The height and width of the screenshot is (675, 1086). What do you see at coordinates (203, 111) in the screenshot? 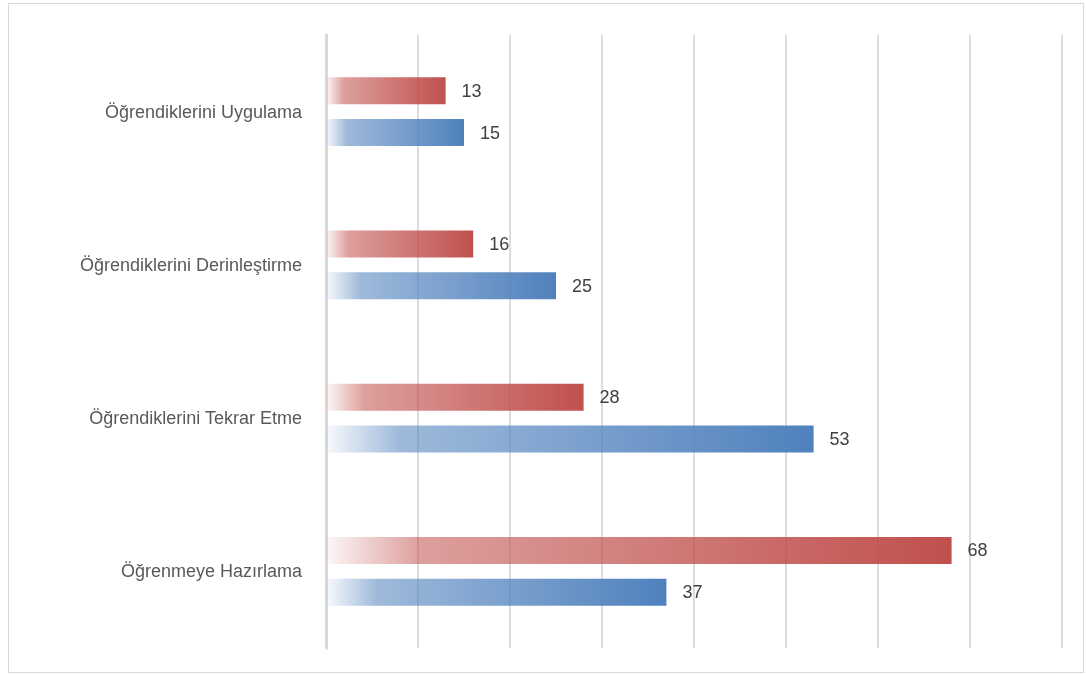
I see `y-tick-label: Öğrendiklerini Uygulama` at bounding box center [203, 111].